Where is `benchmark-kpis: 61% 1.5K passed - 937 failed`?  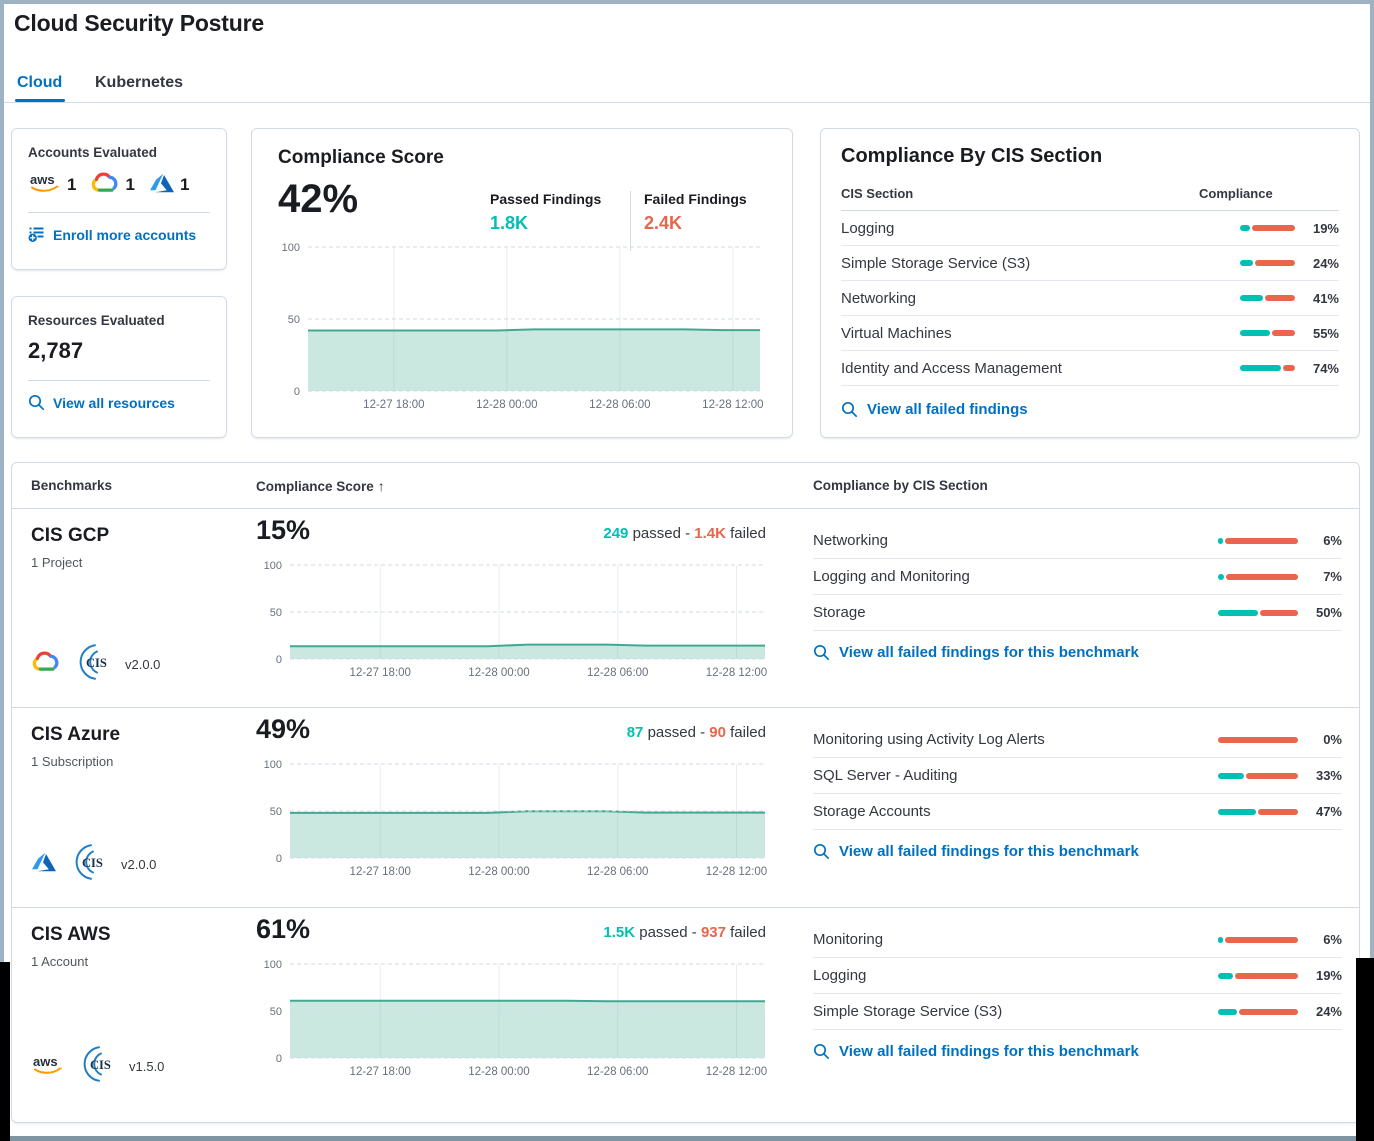 benchmark-kpis: 61% 1.5K passed - 937 failed is located at coordinates (511, 929).